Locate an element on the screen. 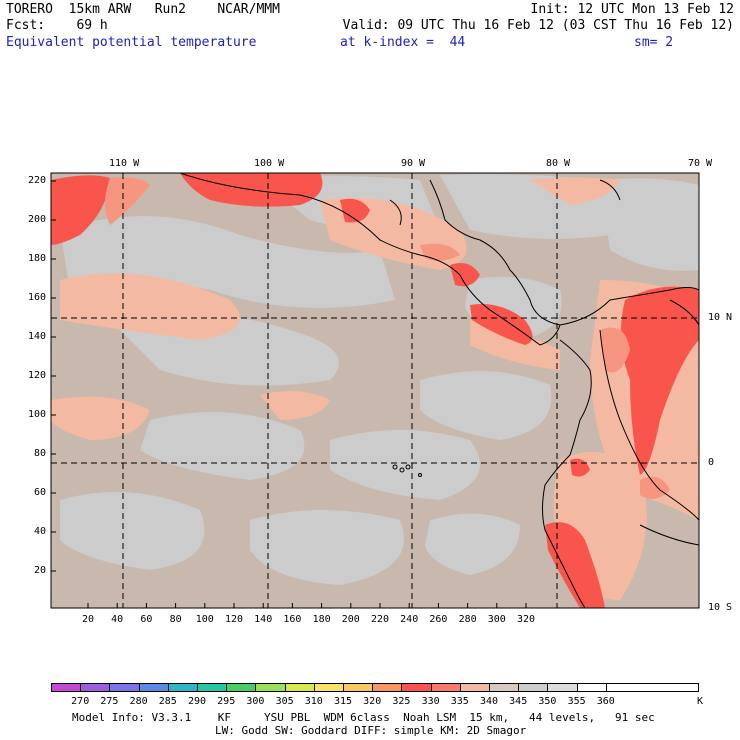 Image resolution: width=740 pixels, height=740 pixels. x-tick-label: 280 is located at coordinates (467, 619).